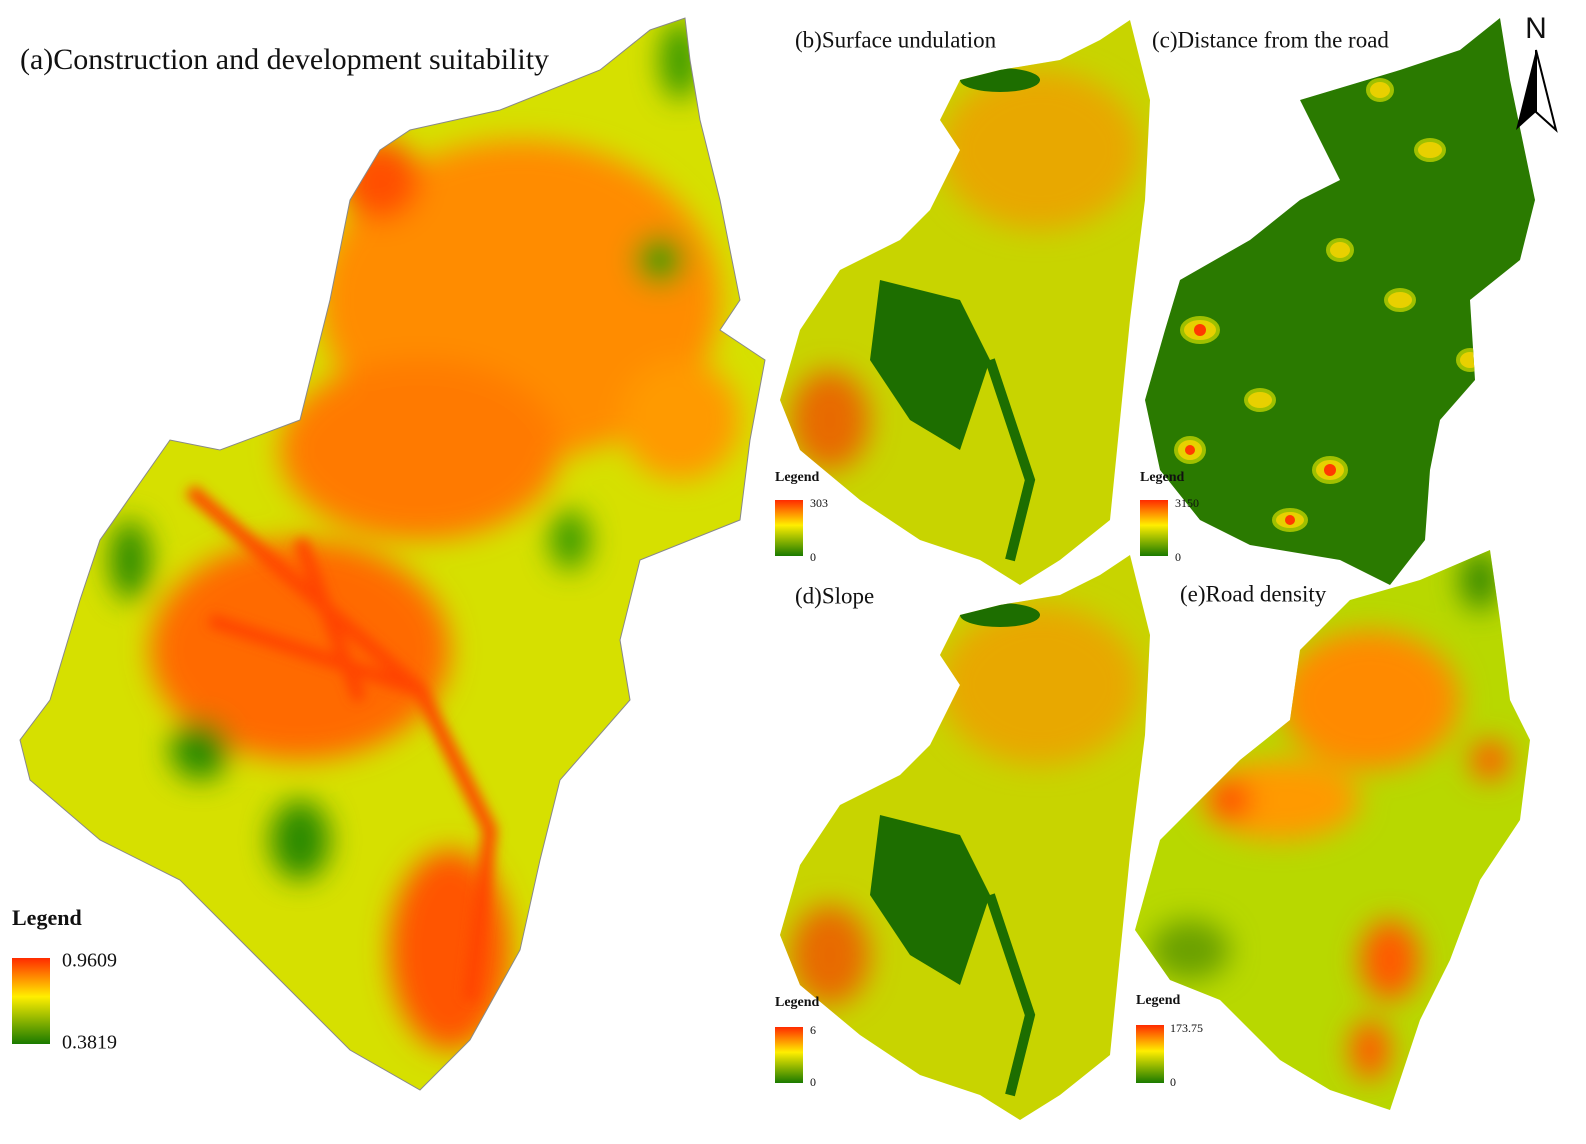 Image resolution: width=1586 pixels, height=1144 pixels. I want to click on legend: Legend 173.75 0, so click(1169, 1041).